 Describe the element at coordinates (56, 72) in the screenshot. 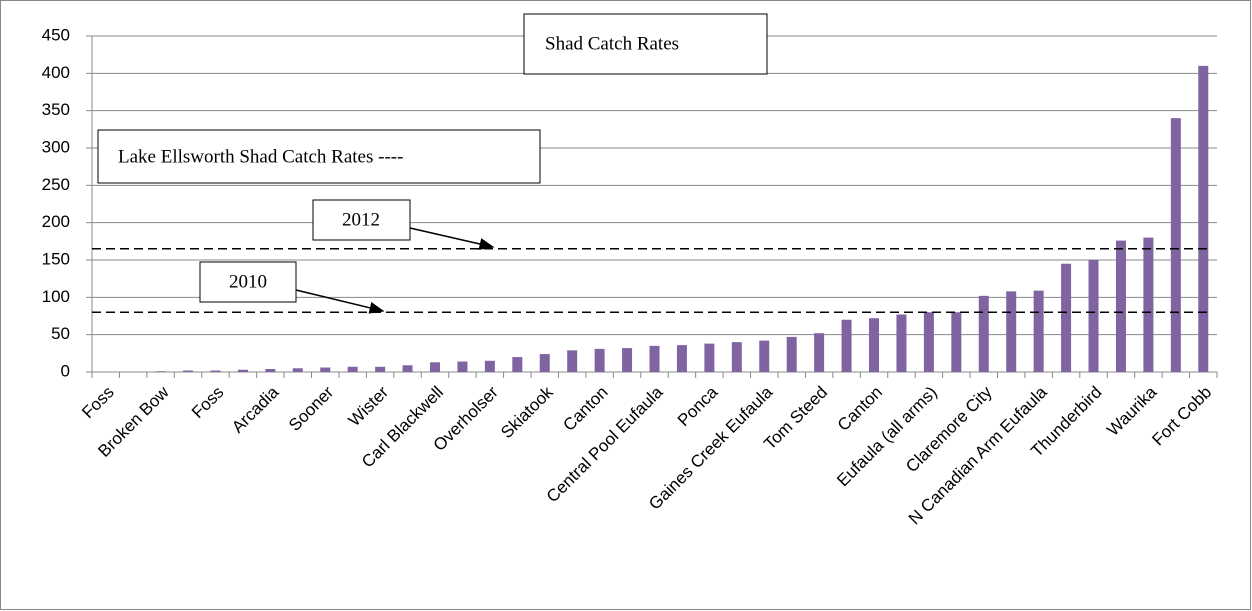

I see `y-tick-label: 400` at that location.